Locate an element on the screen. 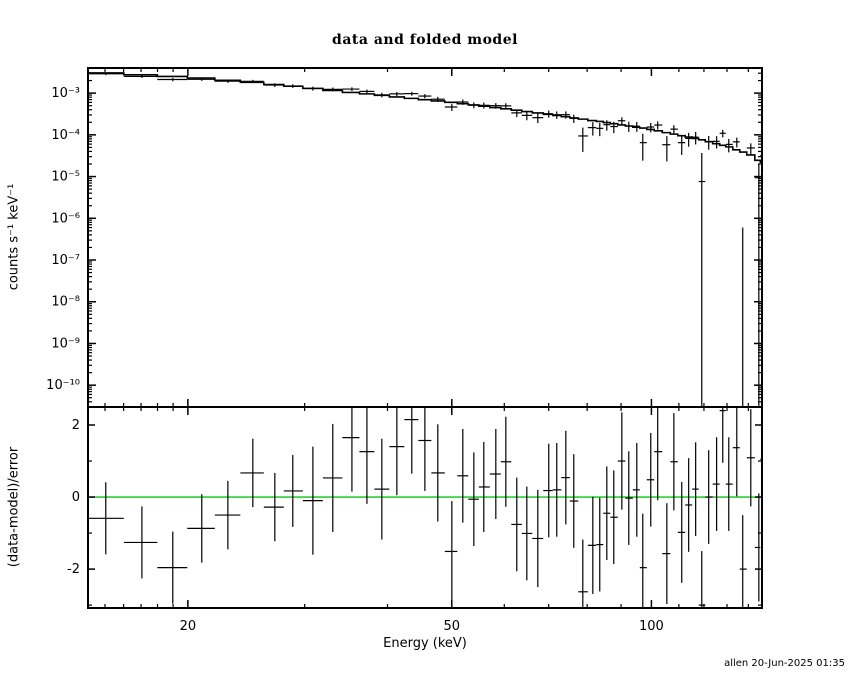 Image resolution: width=850 pixels, height=680 pixels. tick-label: 10⁻⁹ is located at coordinates (65, 343).